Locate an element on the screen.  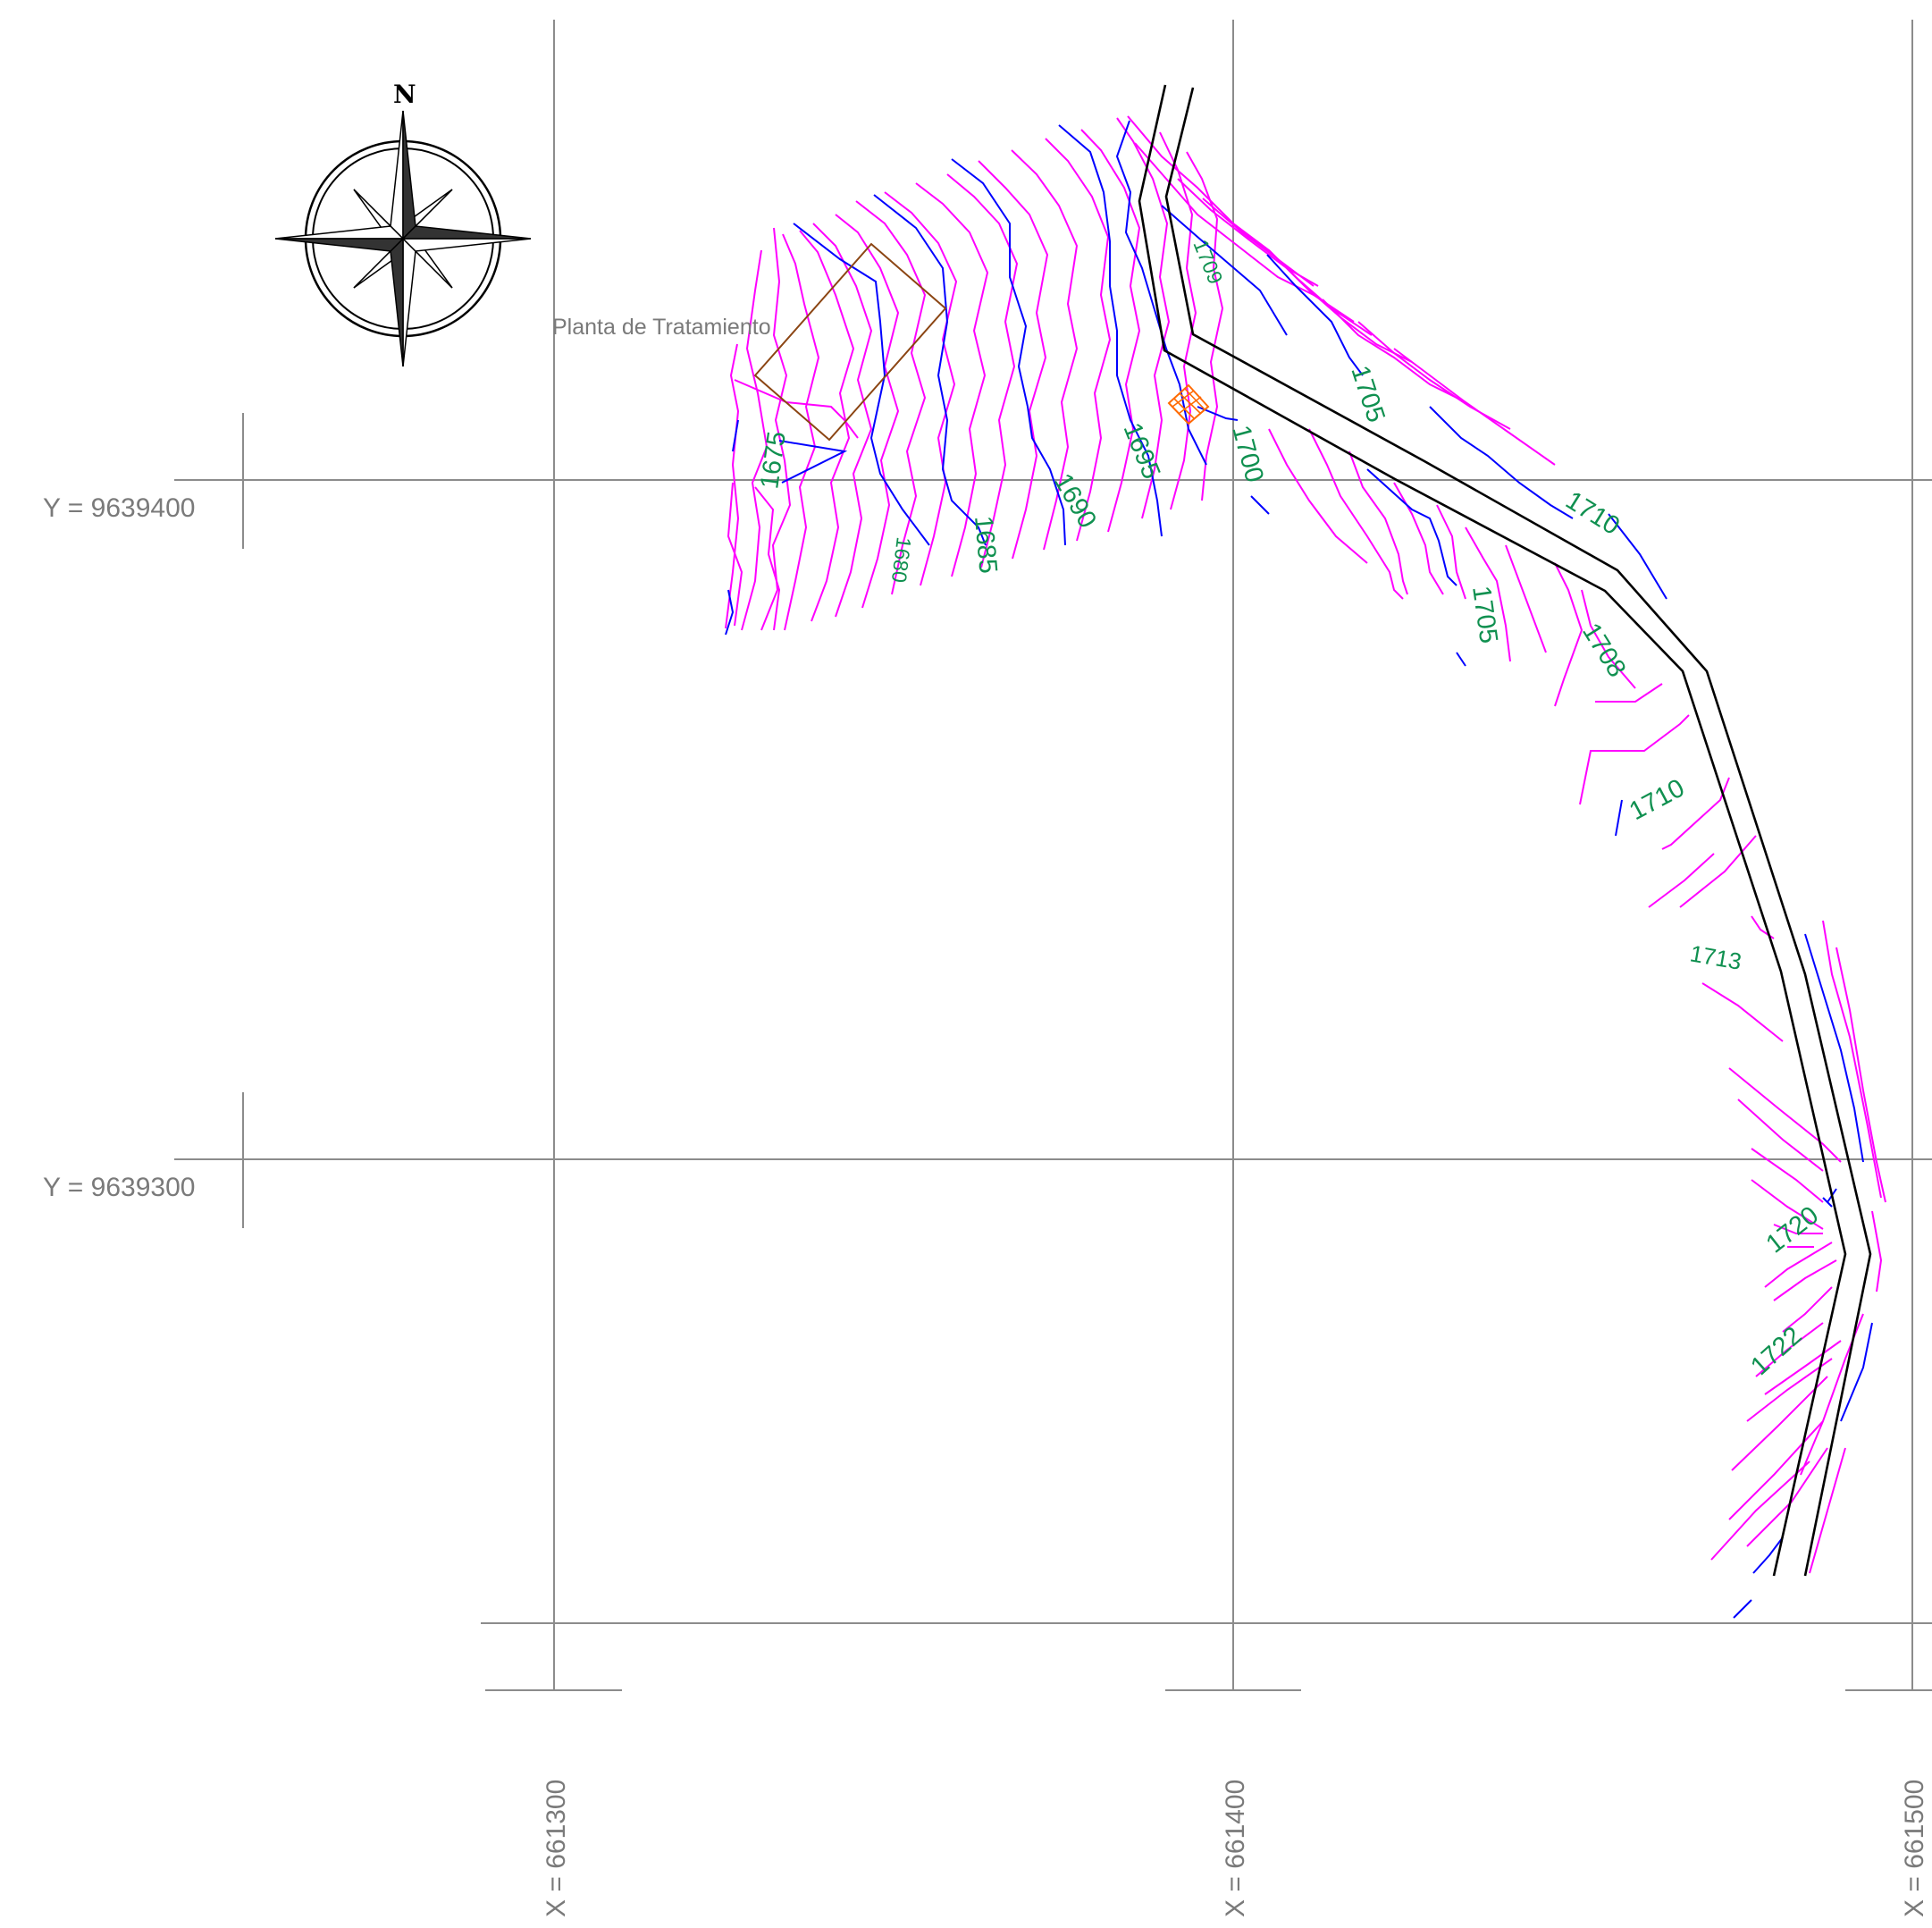
contour-label-1709: 1709 is located at coordinates (1208, 261).